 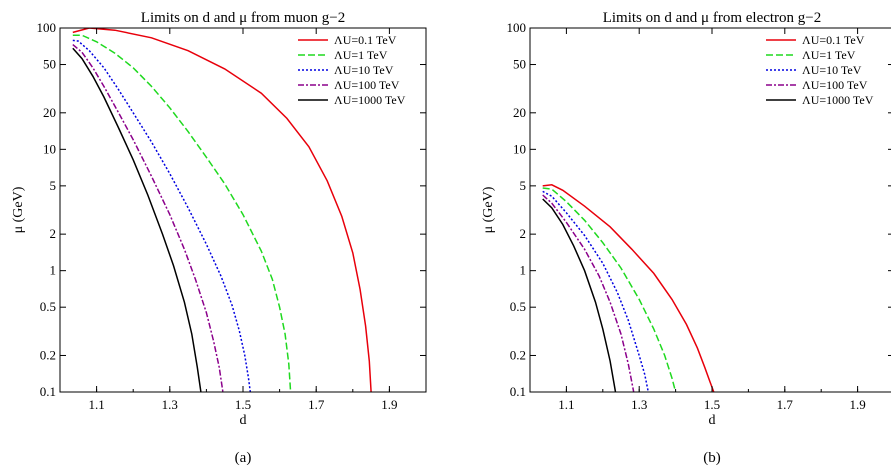 What do you see at coordinates (243, 18) in the screenshot?
I see `chart-title: Limits on d and μ from muon g−2` at bounding box center [243, 18].